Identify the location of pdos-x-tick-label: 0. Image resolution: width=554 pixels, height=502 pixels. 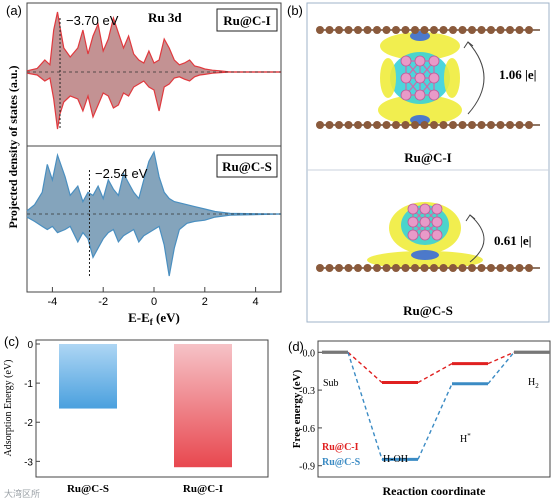
(154, 302).